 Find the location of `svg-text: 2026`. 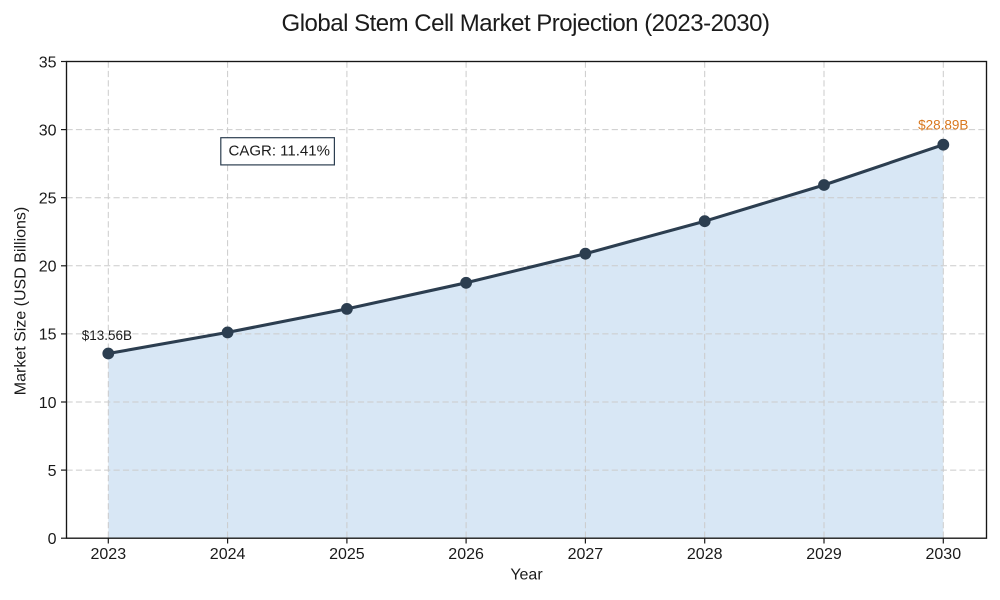

svg-text: 2026 is located at coordinates (466, 554).